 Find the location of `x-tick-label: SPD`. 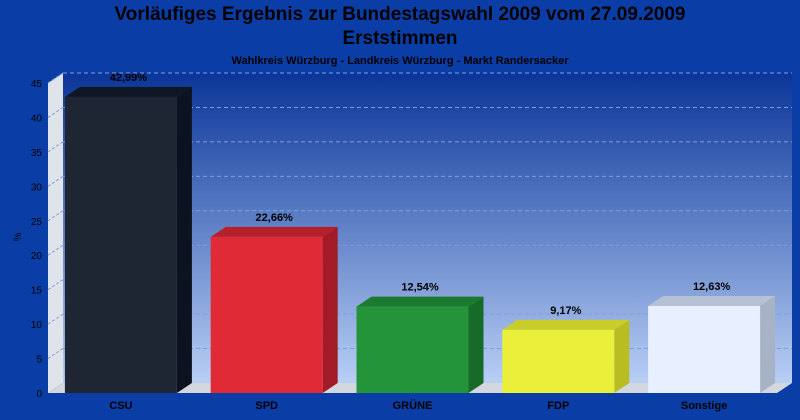

x-tick-label: SPD is located at coordinates (266, 406).